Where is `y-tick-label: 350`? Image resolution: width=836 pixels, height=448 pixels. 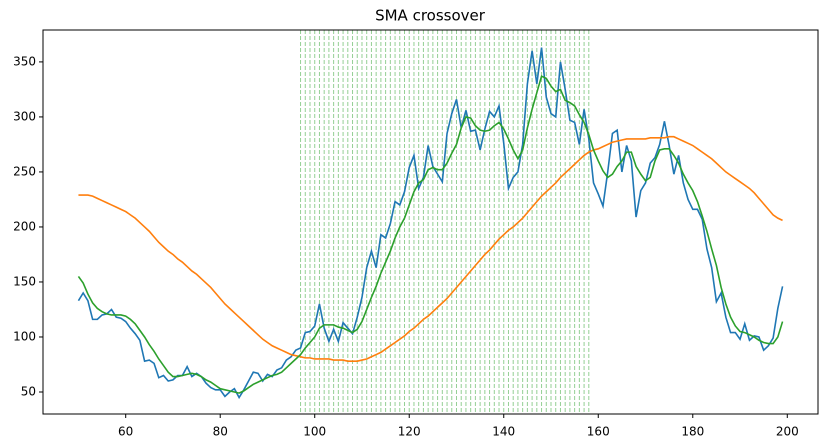
y-tick-label: 350 is located at coordinates (24, 61).